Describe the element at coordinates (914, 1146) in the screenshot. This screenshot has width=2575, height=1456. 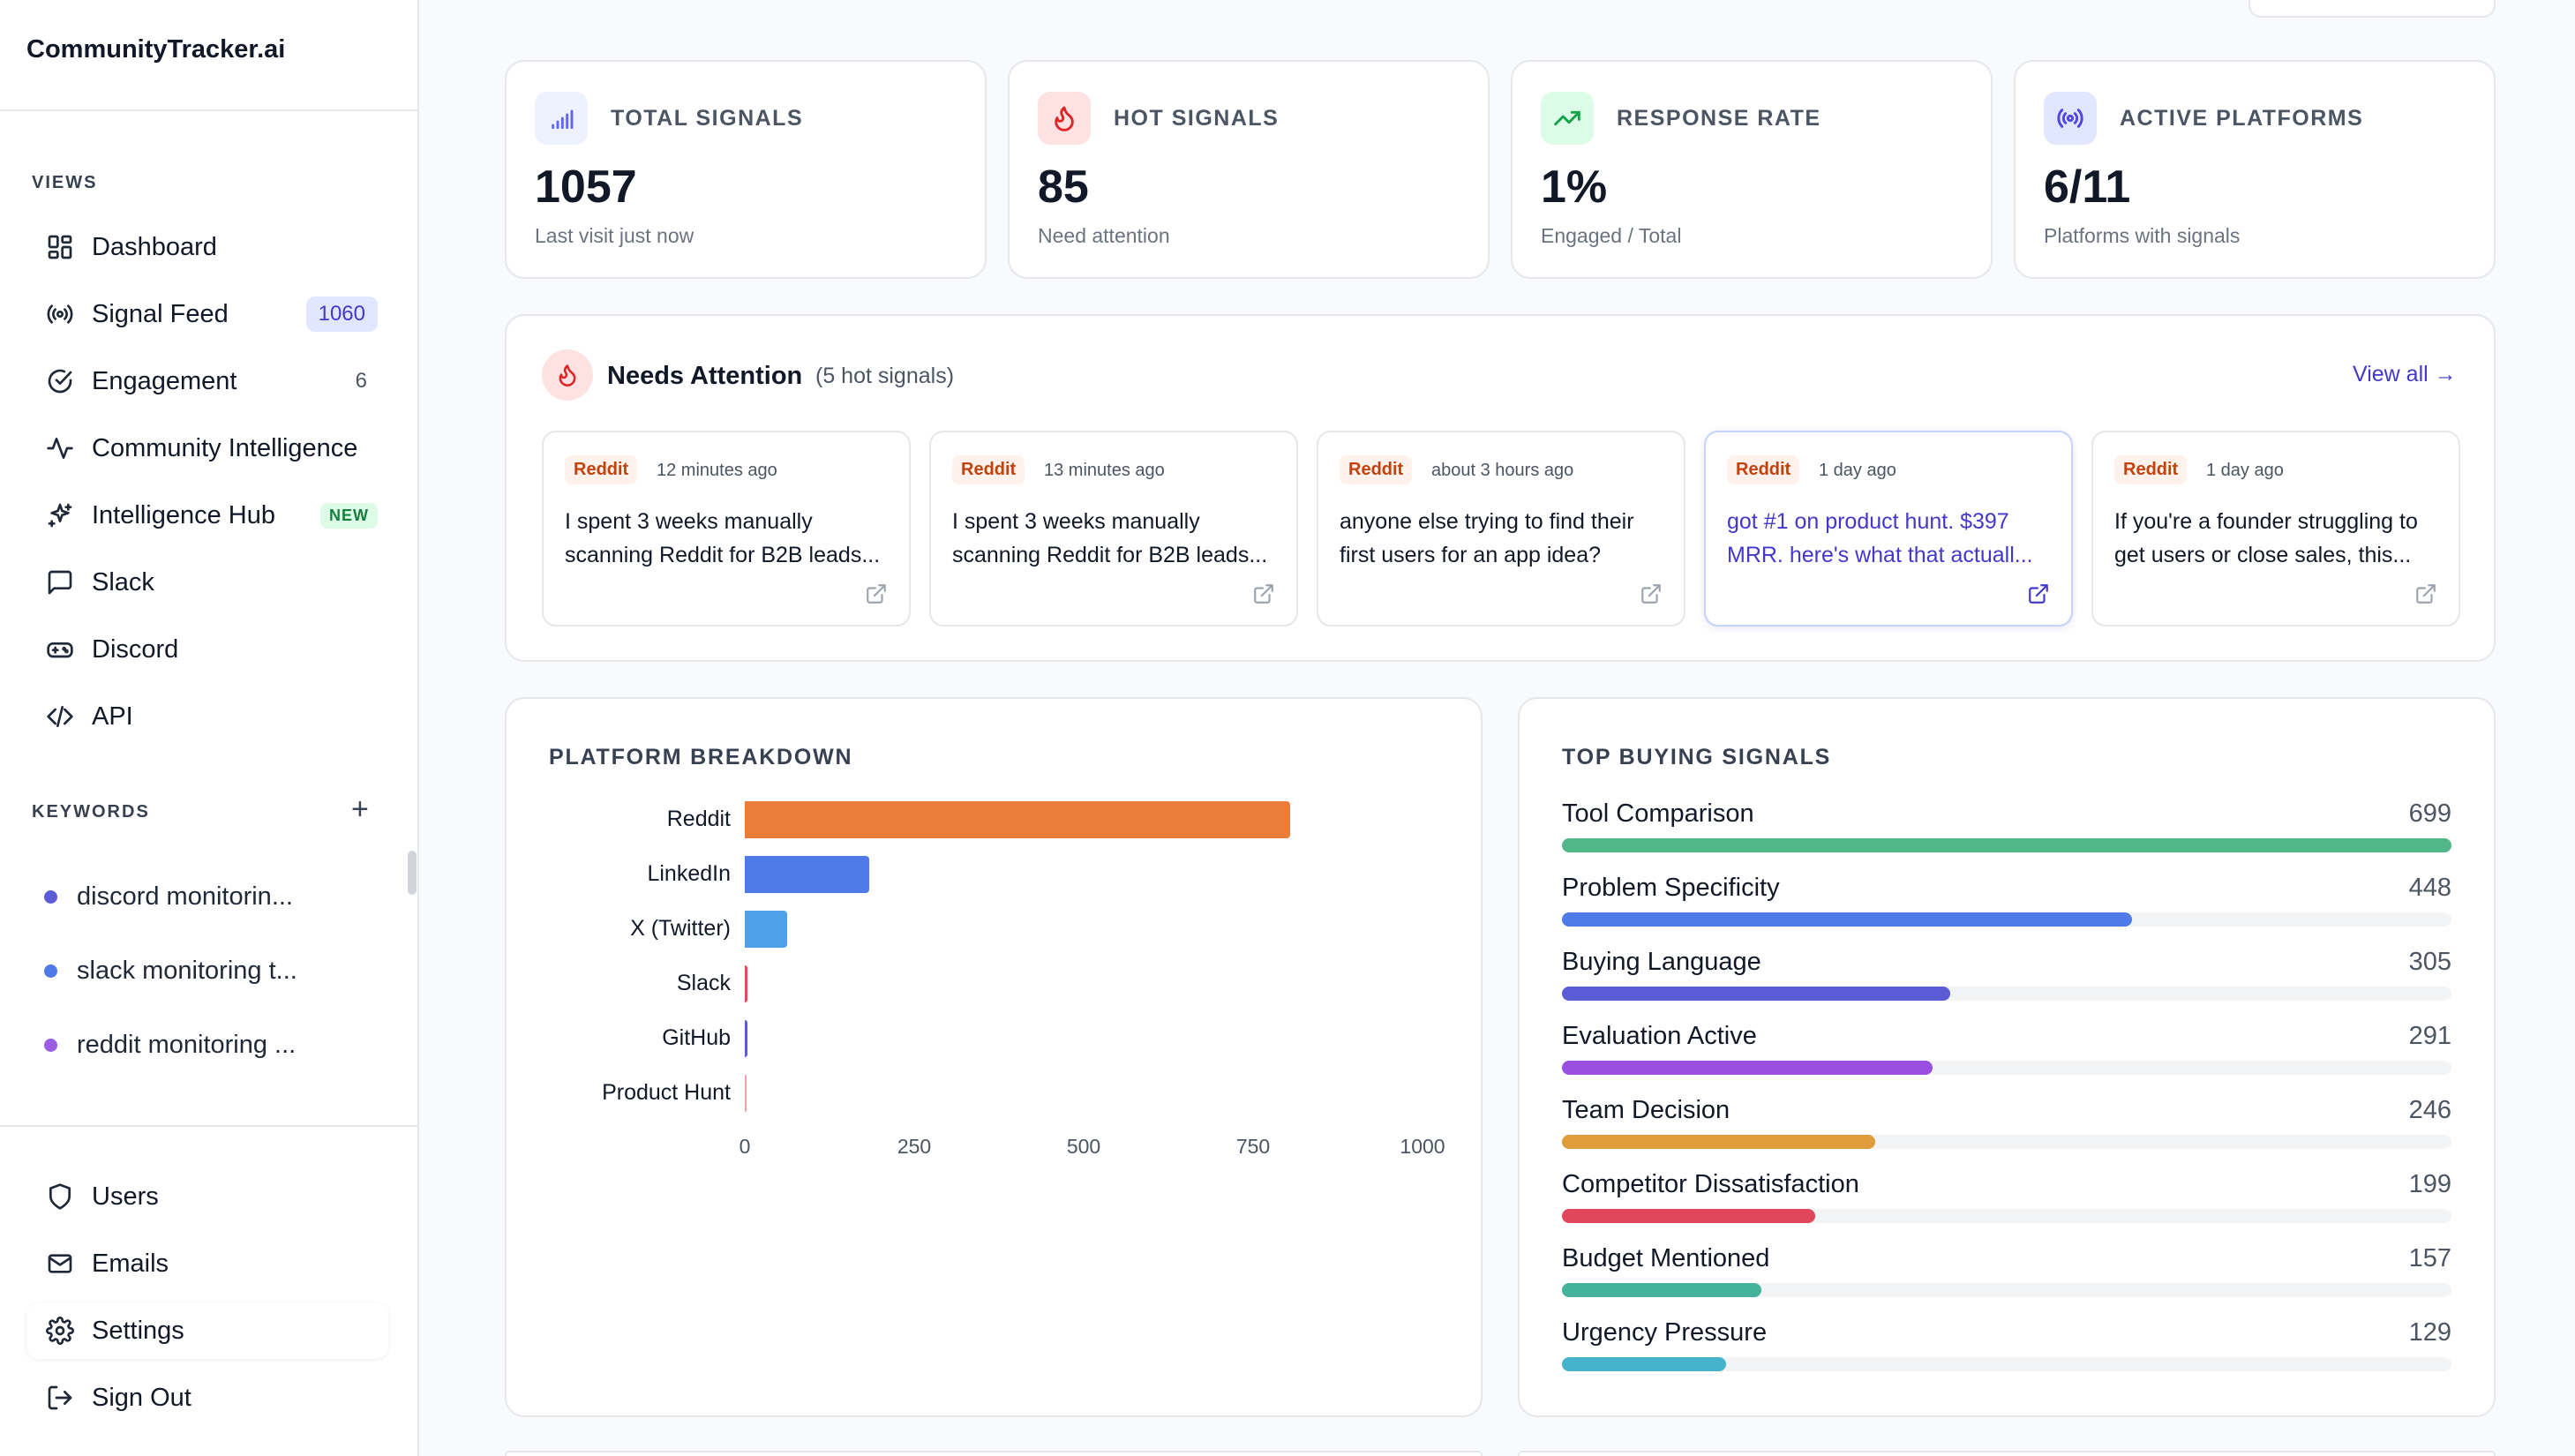
I see `x-tick-label: 250` at that location.